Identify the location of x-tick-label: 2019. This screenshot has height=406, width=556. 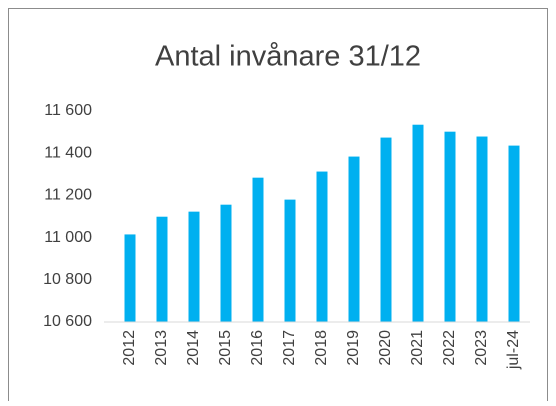
(353, 348).